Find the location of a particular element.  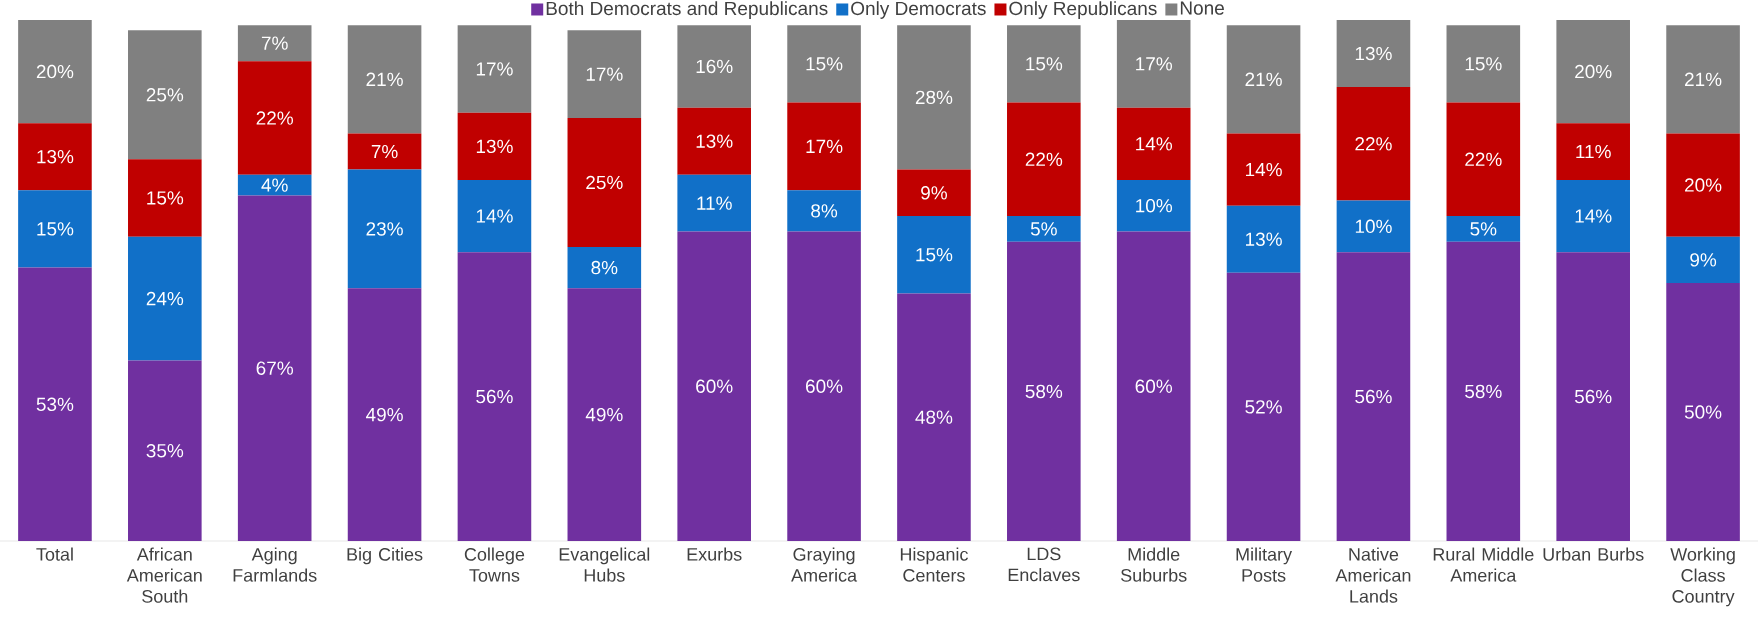

data-label: 24% is located at coordinates (165, 298).